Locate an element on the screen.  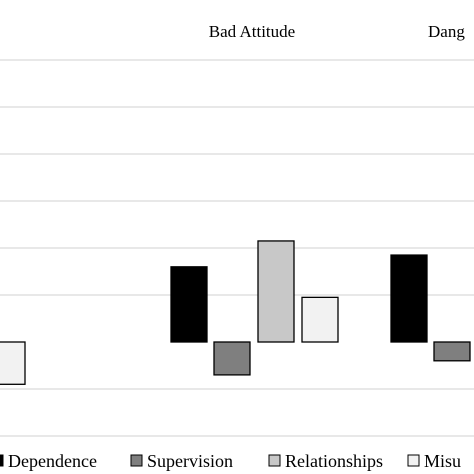
legend-label: Supervision is located at coordinates (190, 461).